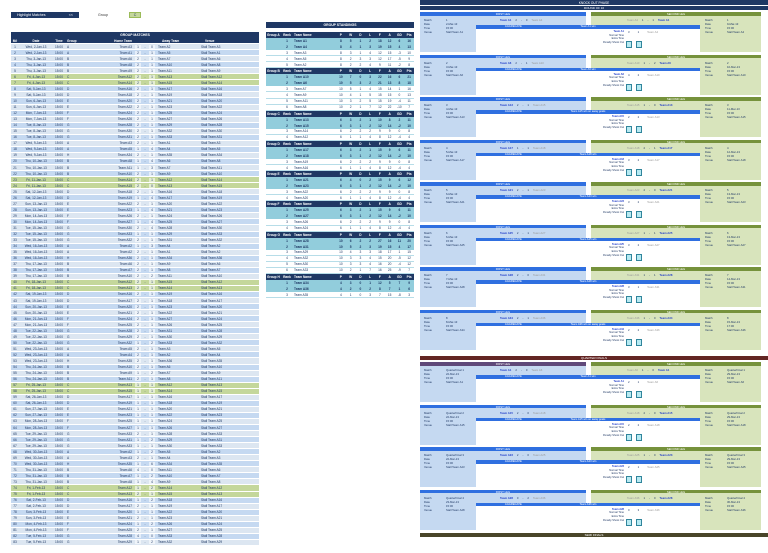 The height and width of the screenshot is (553, 768). I want to click on highlight-matches-button: Highlight Matches <<, so click(45, 15).